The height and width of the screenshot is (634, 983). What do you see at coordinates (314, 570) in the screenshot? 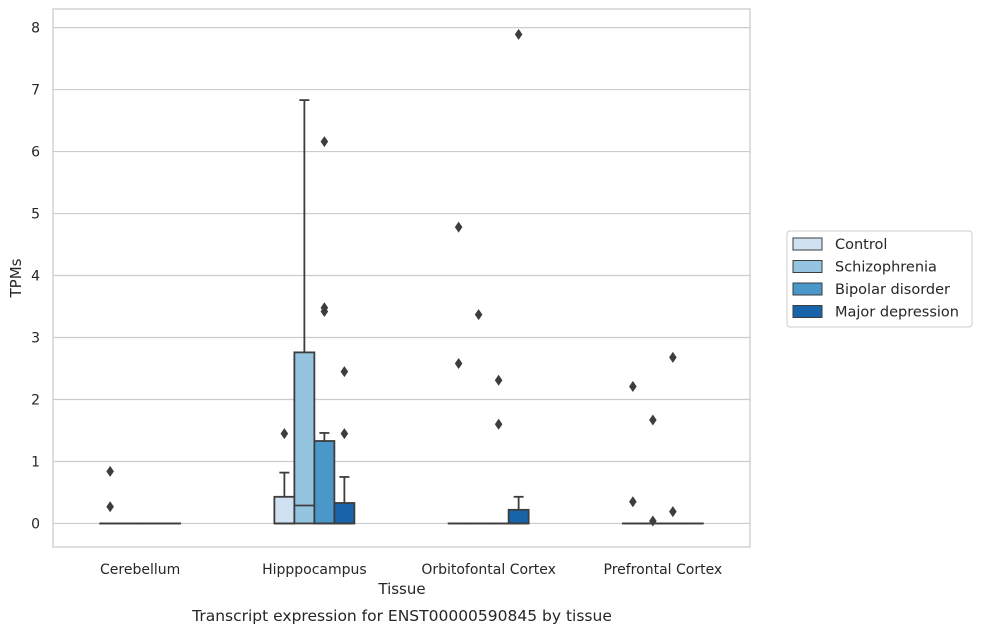
I see `x-tick-label: Hipppocampus` at bounding box center [314, 570].